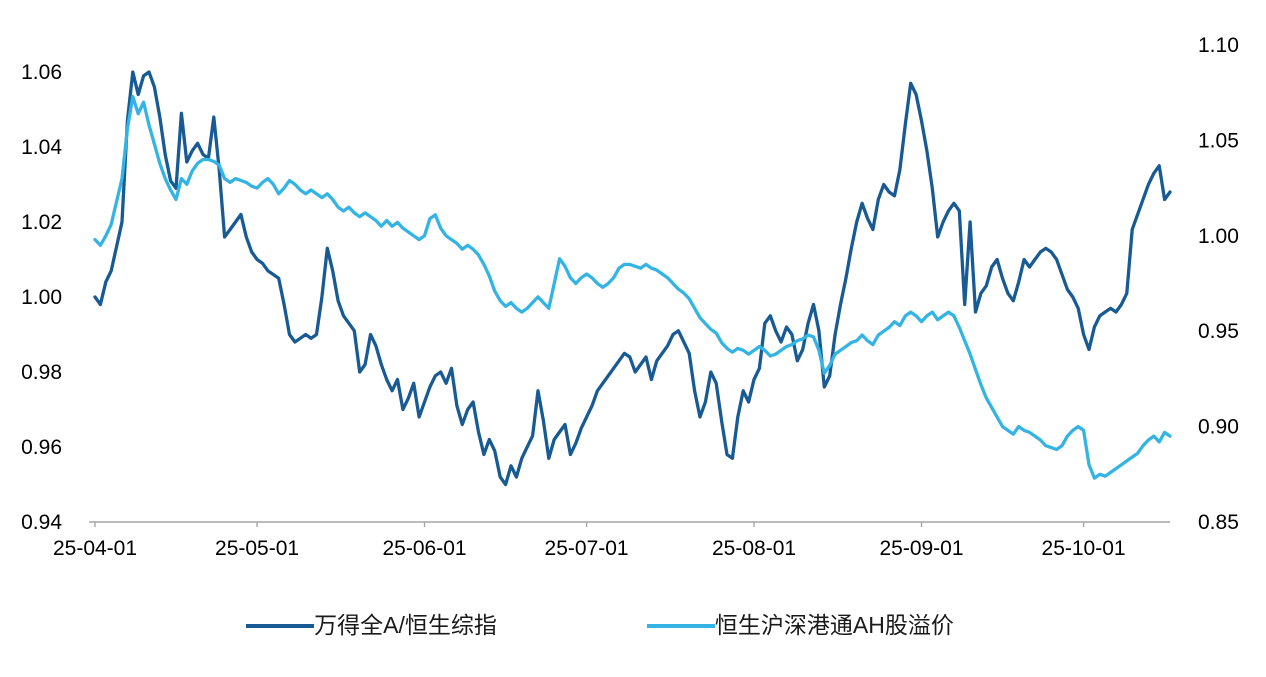 The width and height of the screenshot is (1266, 677). Describe the element at coordinates (41, 447) in the screenshot. I see `left-axis-tick-label: 0.96` at that location.